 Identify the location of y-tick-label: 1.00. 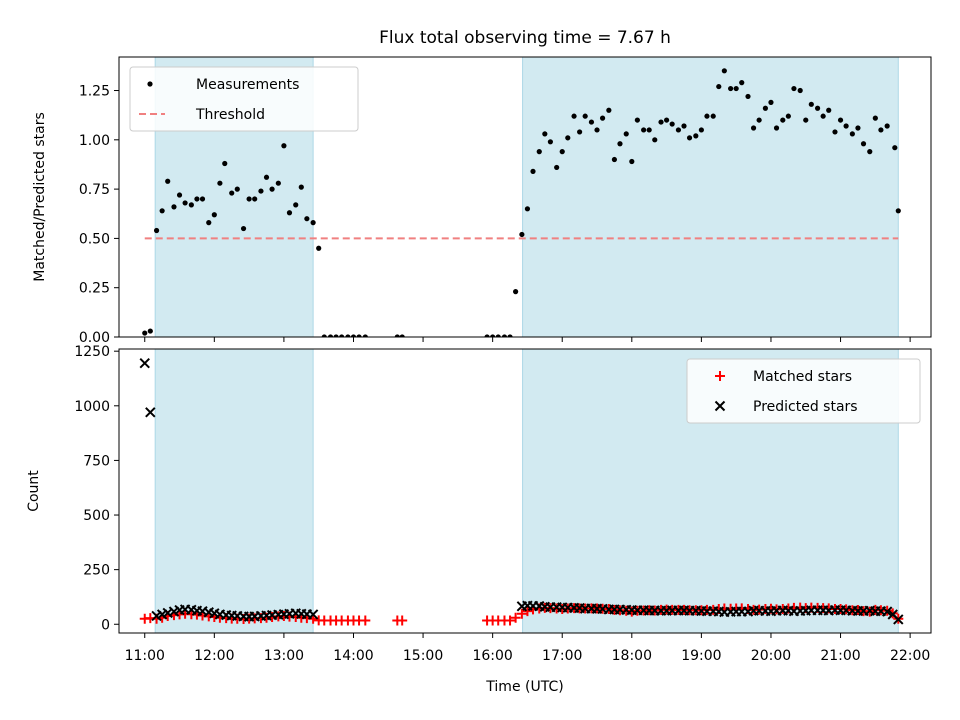
(94, 141).